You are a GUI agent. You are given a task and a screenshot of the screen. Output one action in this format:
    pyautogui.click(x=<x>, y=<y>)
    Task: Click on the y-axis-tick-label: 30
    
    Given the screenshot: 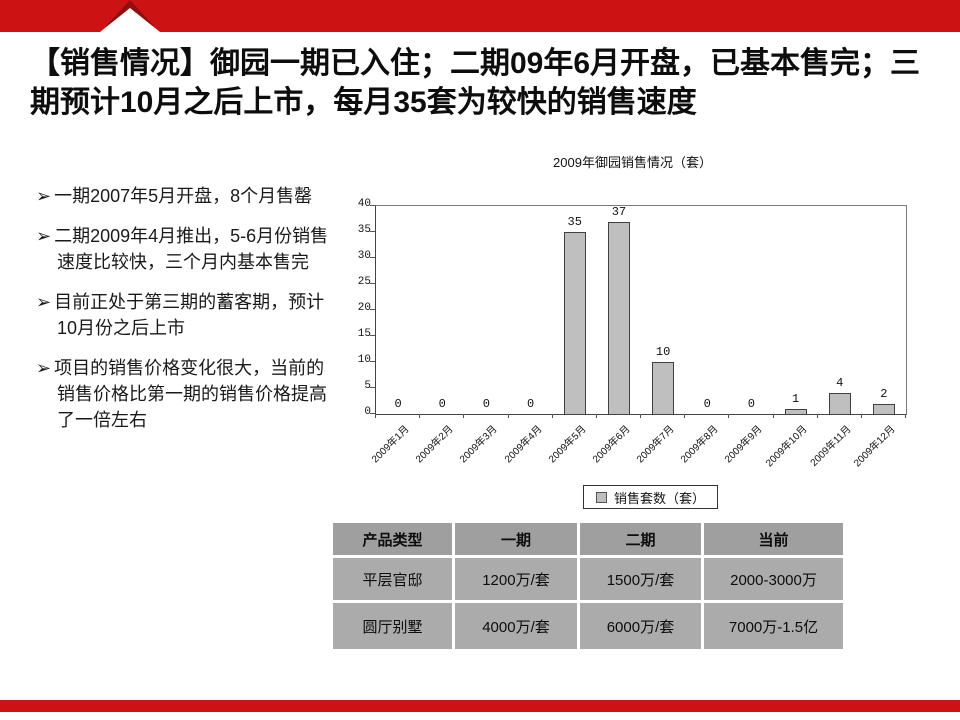 What is the action you would take?
    pyautogui.click(x=364, y=256)
    